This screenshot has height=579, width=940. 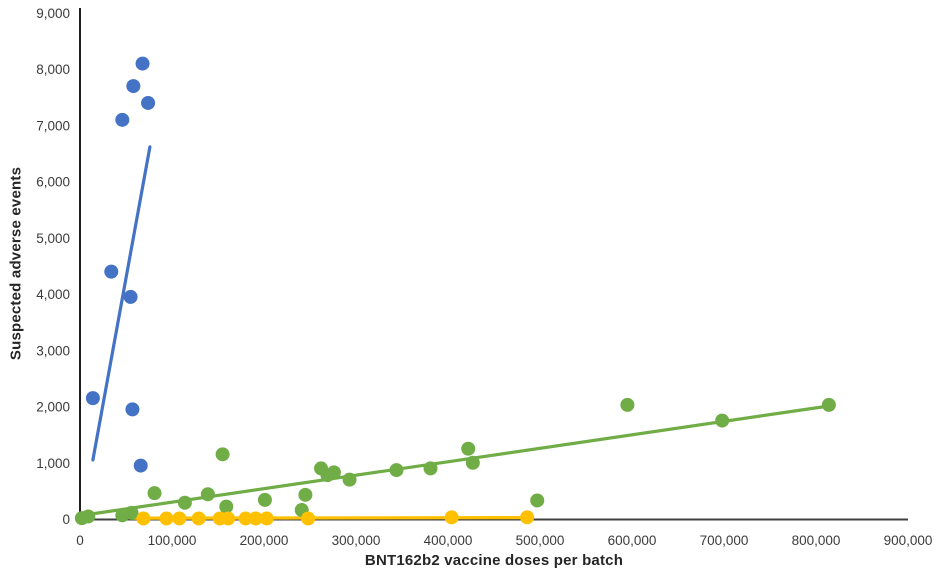 What do you see at coordinates (908, 540) in the screenshot?
I see `x-axis-tick-label: 900,000` at bounding box center [908, 540].